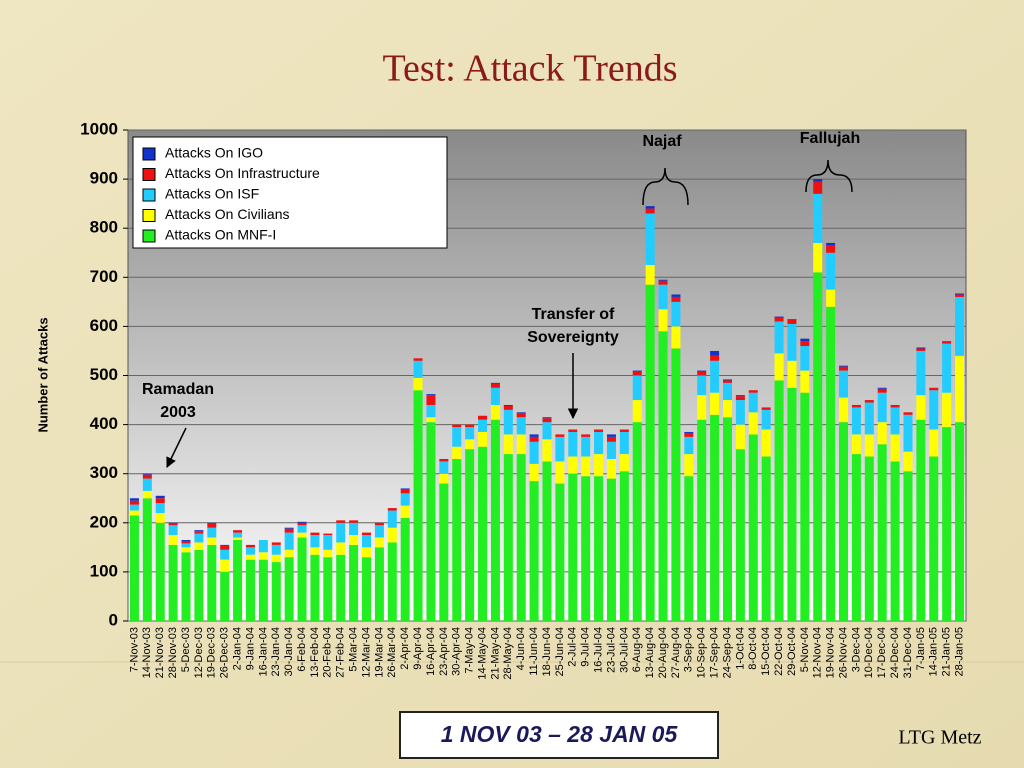 The image size is (1024, 768). Describe the element at coordinates (495, 653) in the screenshot. I see `x-tick-label: 21-May-04` at that location.